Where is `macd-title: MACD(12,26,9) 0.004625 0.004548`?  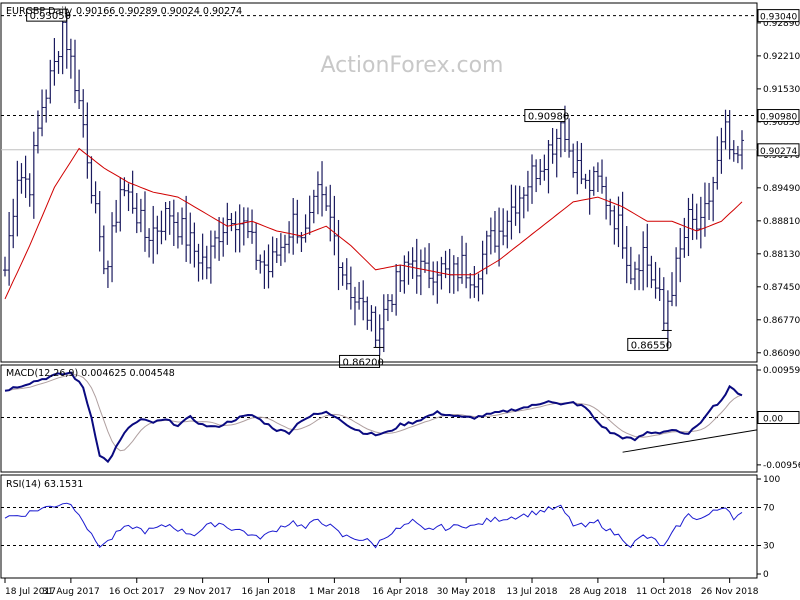
macd-title: MACD(12,26,9) 0.004625 0.004548 is located at coordinates (90, 373).